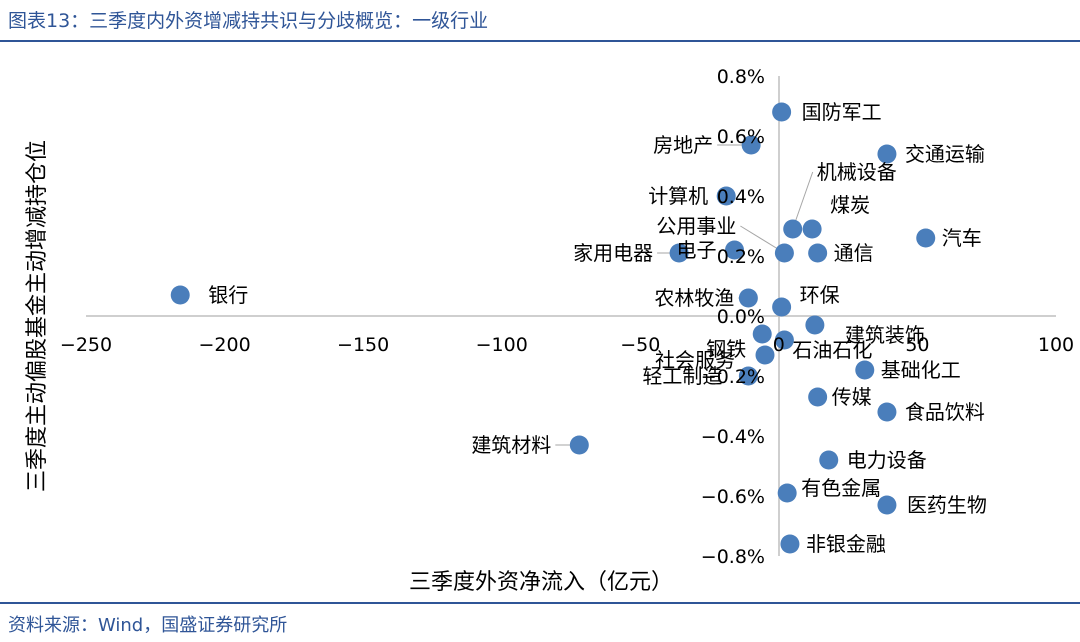  What do you see at coordinates (854, 253) in the screenshot?
I see `point-label: 通信` at bounding box center [854, 253].